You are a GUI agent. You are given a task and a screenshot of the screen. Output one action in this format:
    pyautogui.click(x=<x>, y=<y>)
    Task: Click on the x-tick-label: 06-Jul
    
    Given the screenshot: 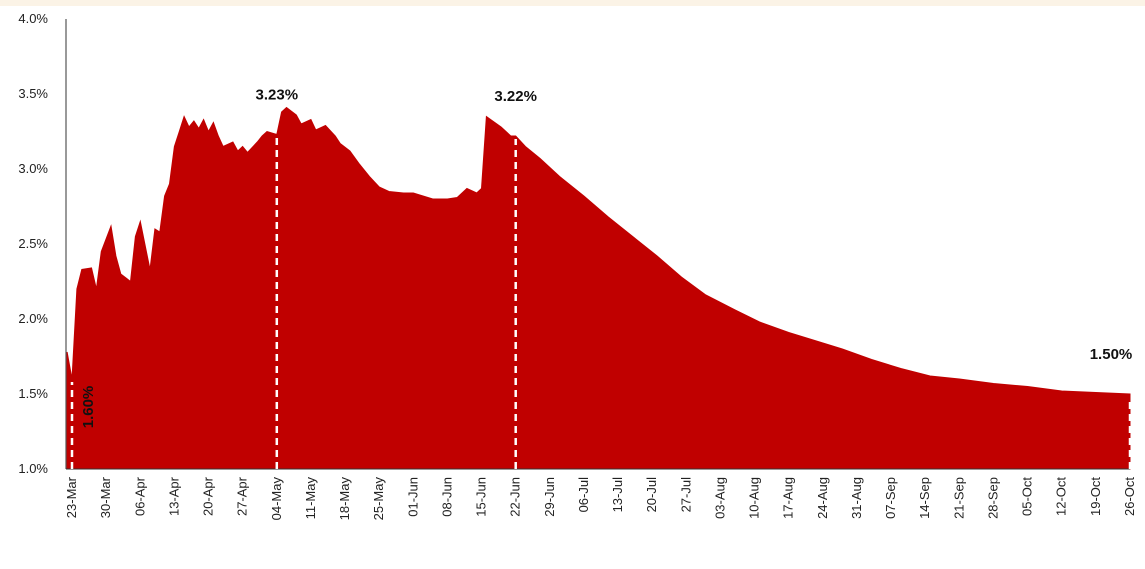 What is the action you would take?
    pyautogui.click(x=583, y=495)
    